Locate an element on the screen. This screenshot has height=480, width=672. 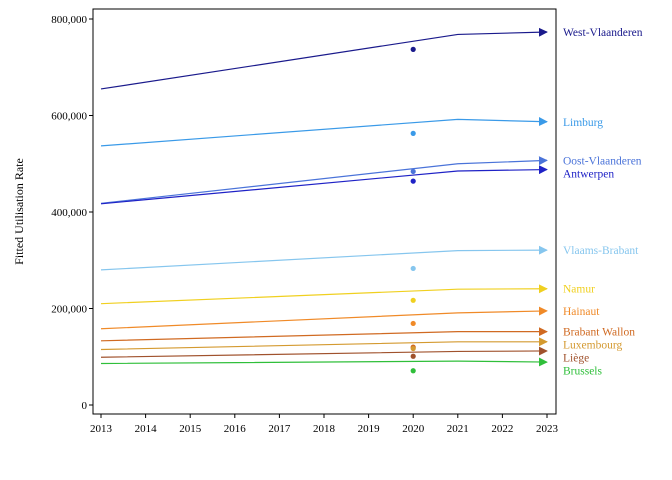
y-tick-label: 800,000 is located at coordinates (69, 20).